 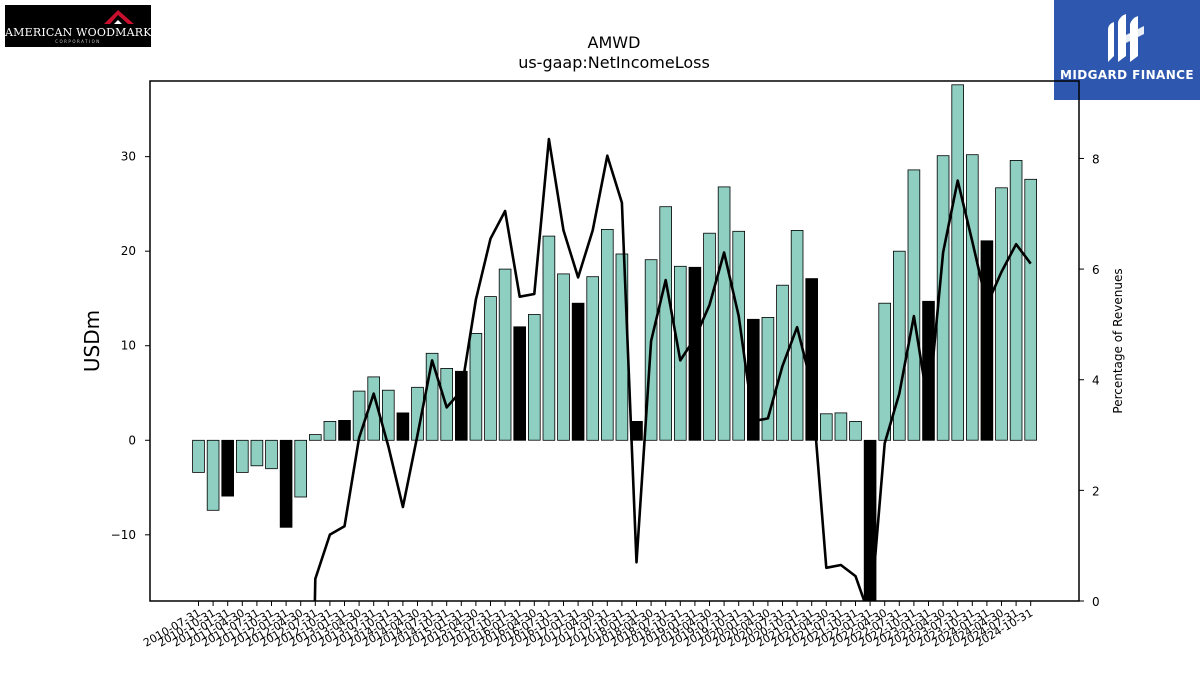 I want to click on y2-tick-label: 0, so click(x=1096, y=602).